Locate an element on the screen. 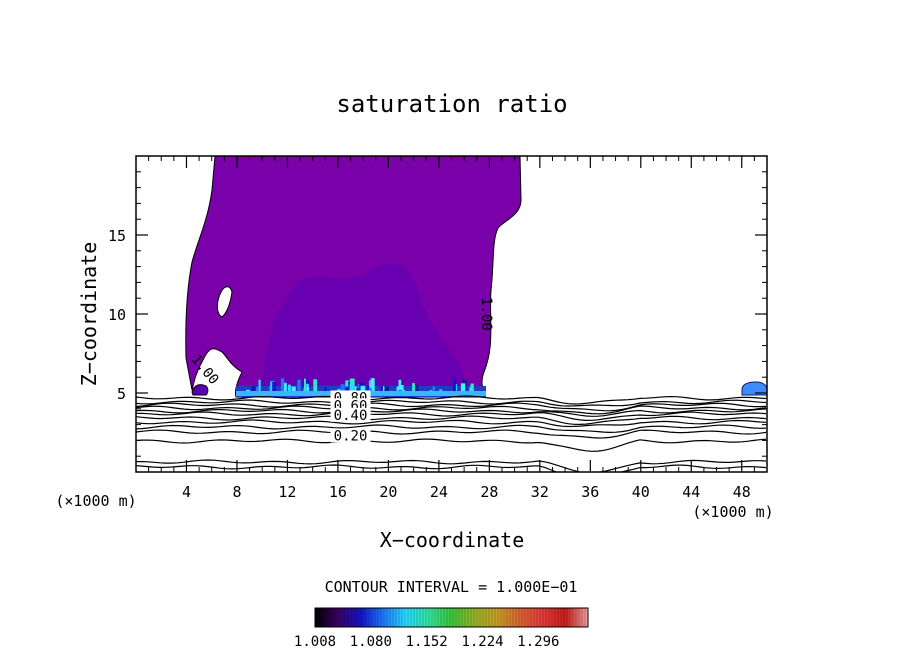 This screenshot has width=904, height=654. x-tick-label: 16 is located at coordinates (338, 492).